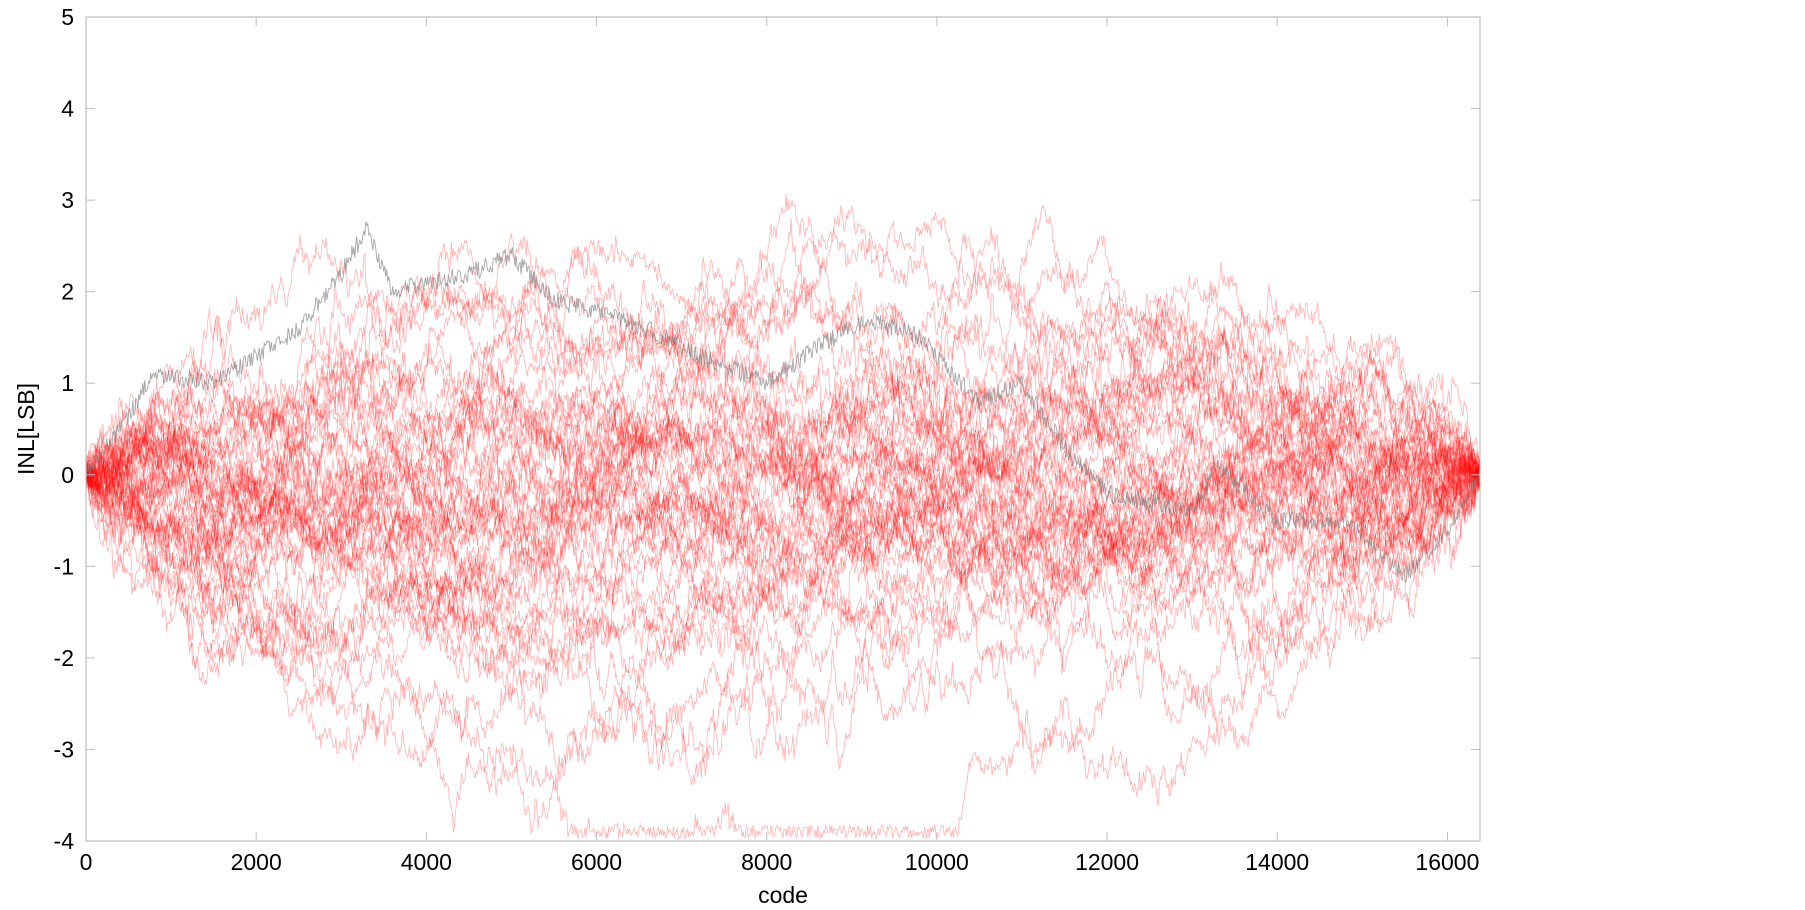 This screenshot has height=910, width=1805. What do you see at coordinates (67, 200) in the screenshot?
I see `y-tick-label: 3` at bounding box center [67, 200].